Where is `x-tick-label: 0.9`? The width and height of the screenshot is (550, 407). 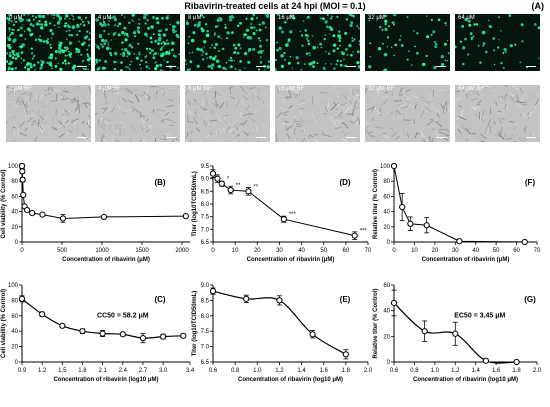 x-tick-label: 0.9 is located at coordinates (22, 371).